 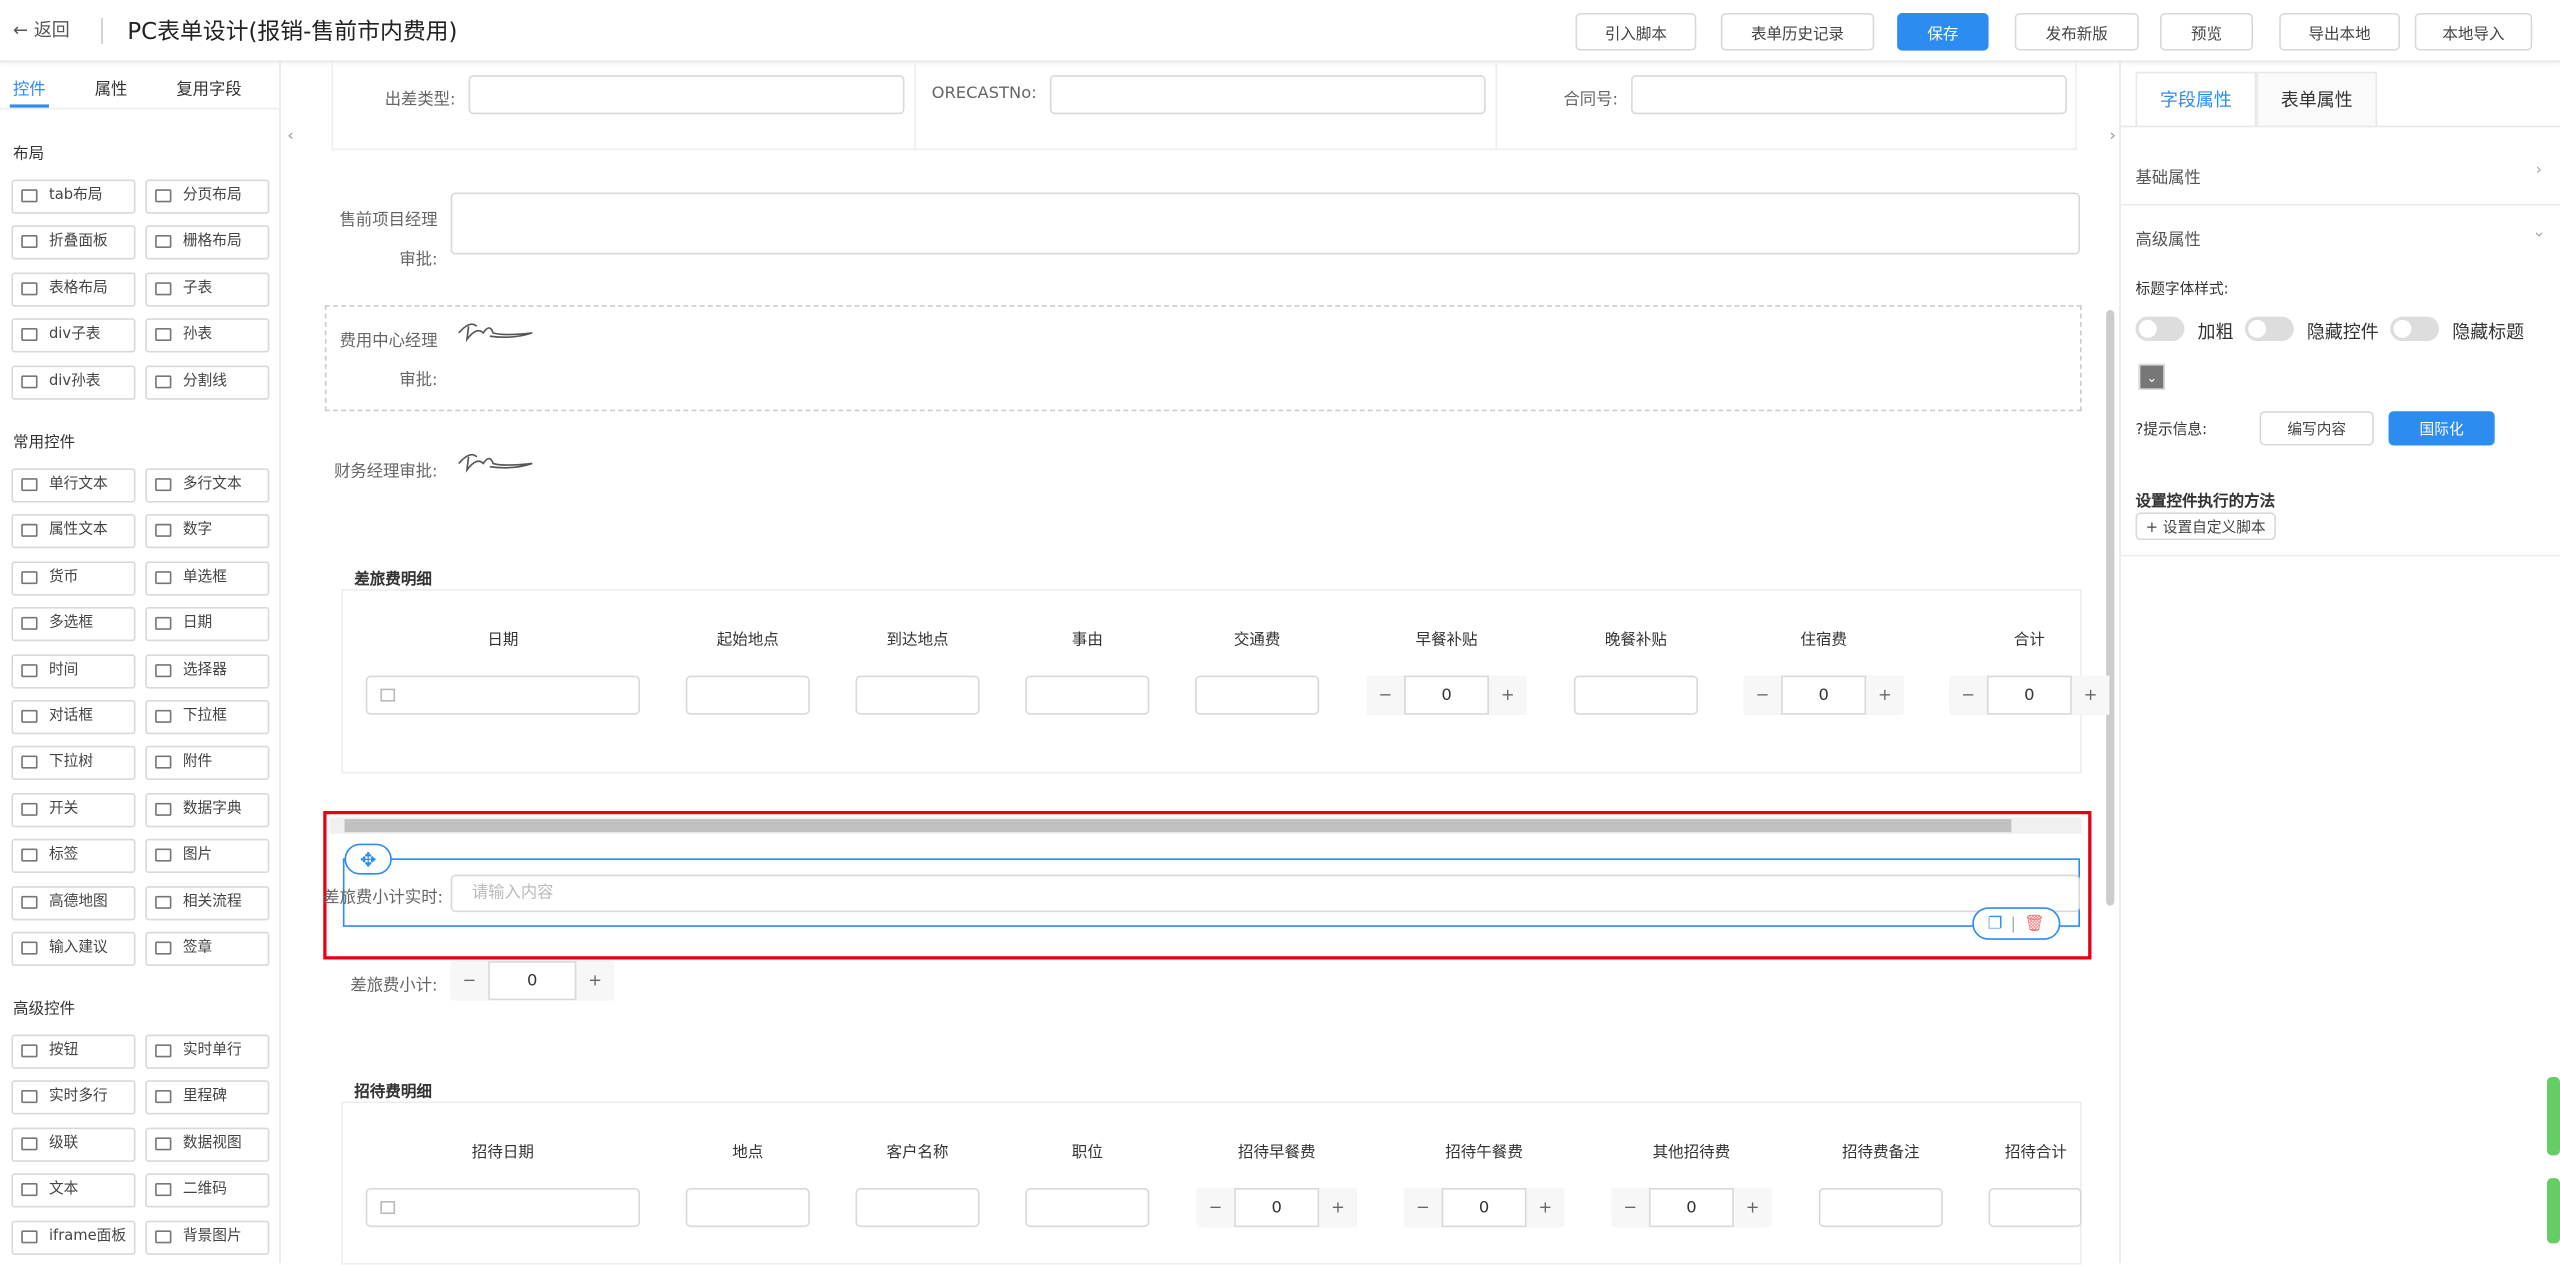 What do you see at coordinates (207, 624) in the screenshot?
I see `control-item: 日期` at bounding box center [207, 624].